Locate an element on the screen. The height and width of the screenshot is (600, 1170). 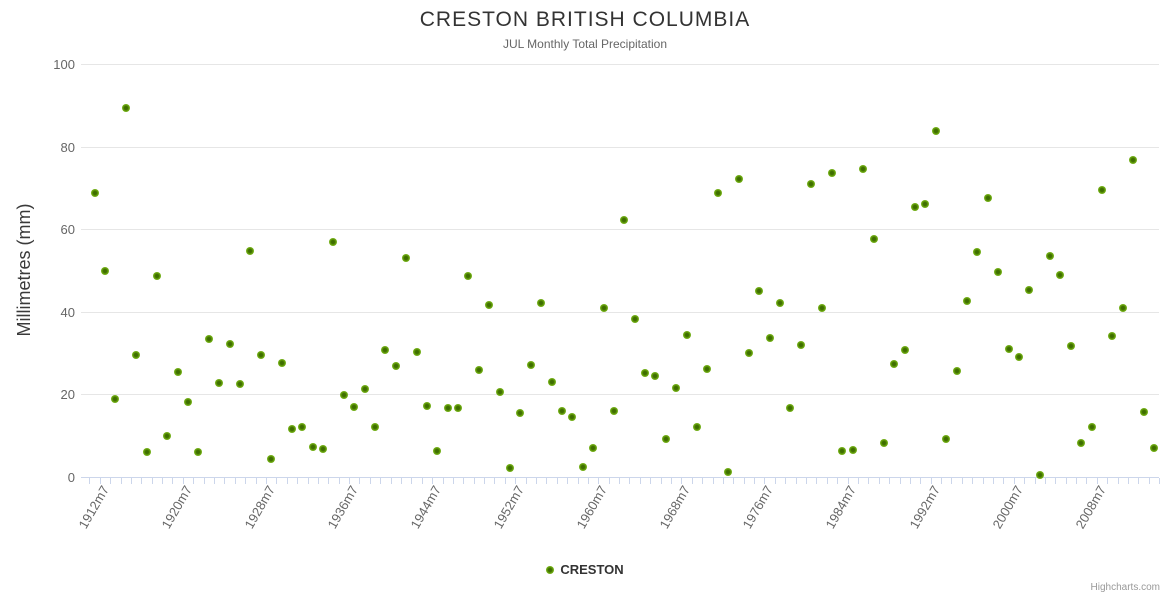
legend-item-creston: CRESTON is located at coordinates (585, 569).